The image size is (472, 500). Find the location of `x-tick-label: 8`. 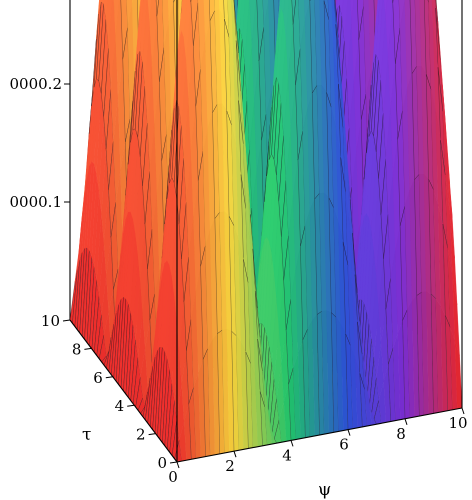

x-tick-label: 8 is located at coordinates (401, 434).